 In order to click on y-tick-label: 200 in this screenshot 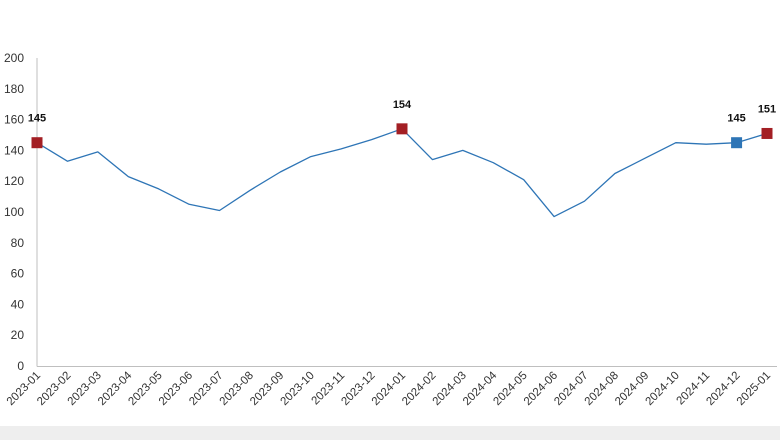, I will do `click(14, 58)`.